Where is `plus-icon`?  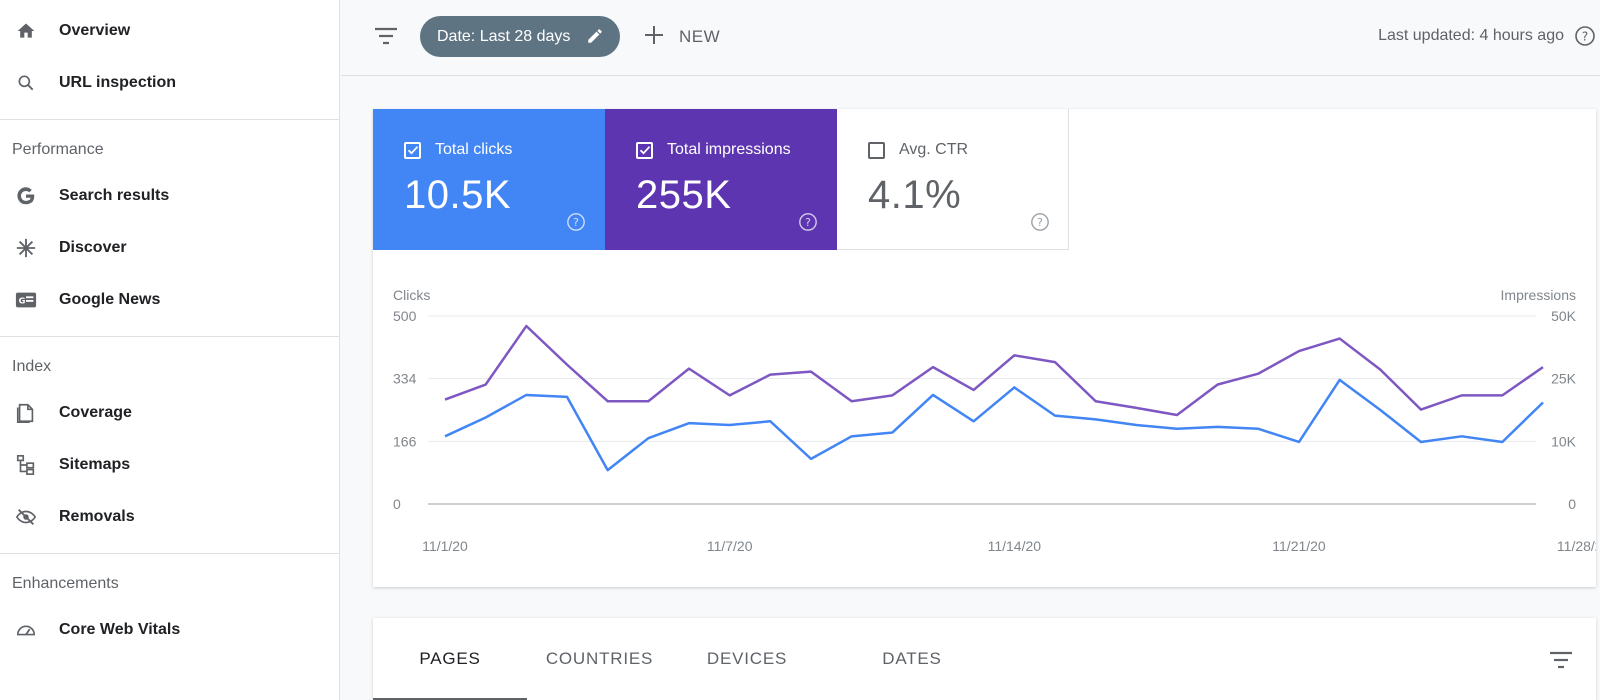
plus-icon is located at coordinates (654, 37).